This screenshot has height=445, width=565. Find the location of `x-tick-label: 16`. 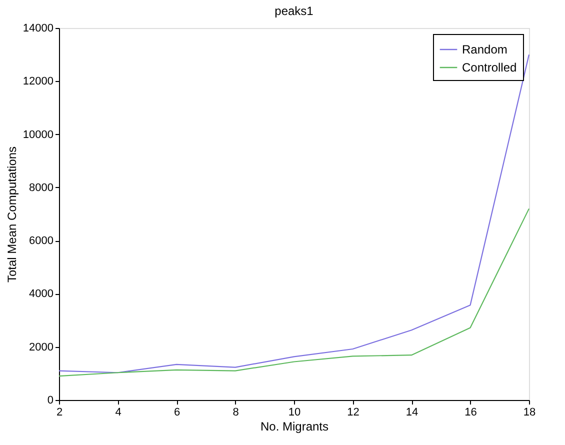

x-tick-label: 16 is located at coordinates (470, 412).